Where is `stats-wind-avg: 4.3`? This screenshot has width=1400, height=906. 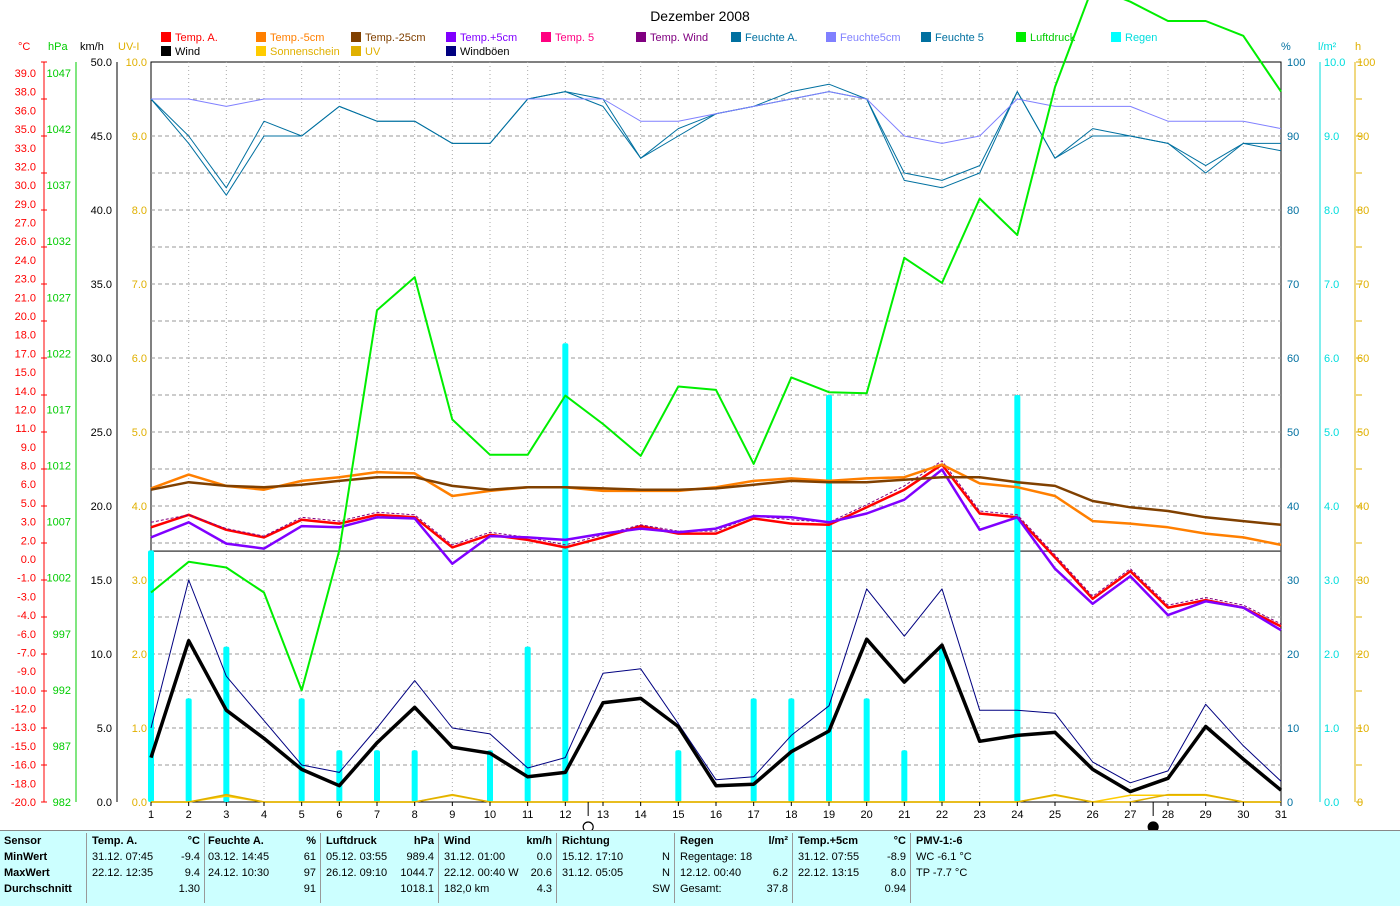 stats-wind-avg: 4.3 is located at coordinates (544, 889).